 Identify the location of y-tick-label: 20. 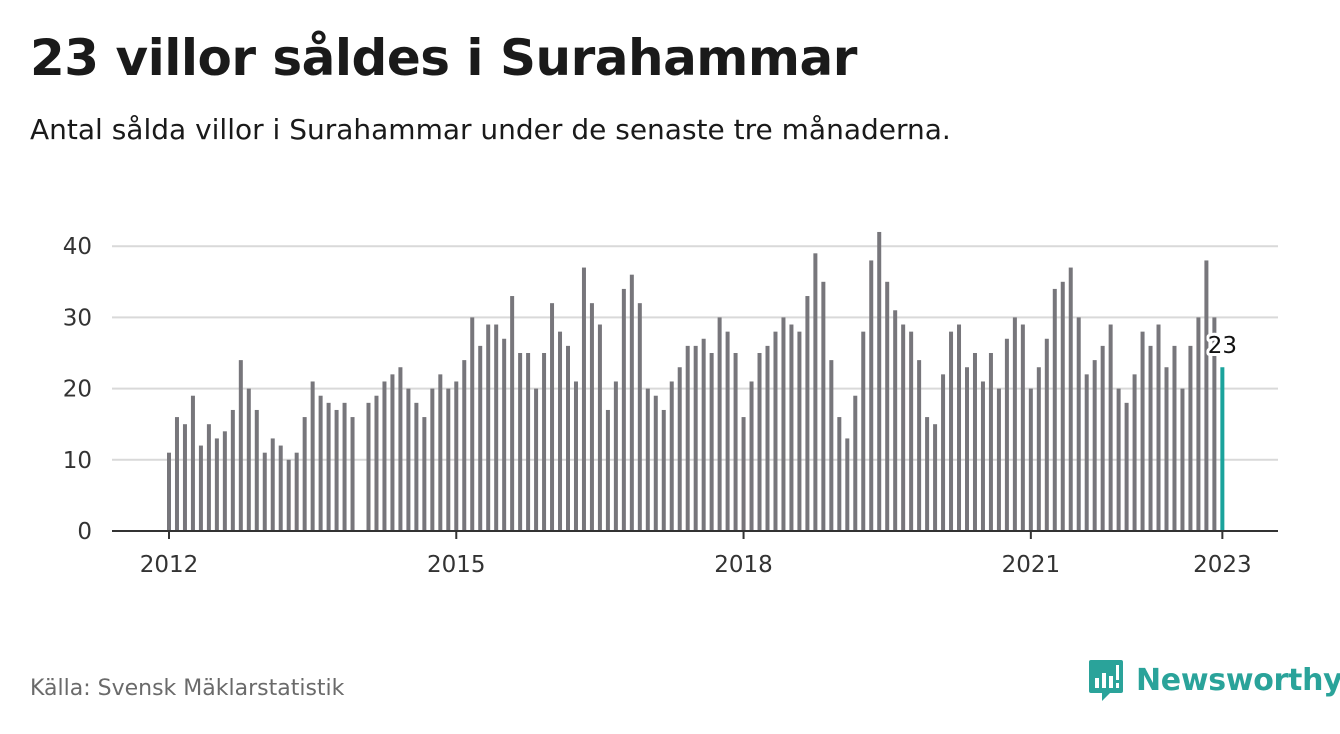
(77, 390).